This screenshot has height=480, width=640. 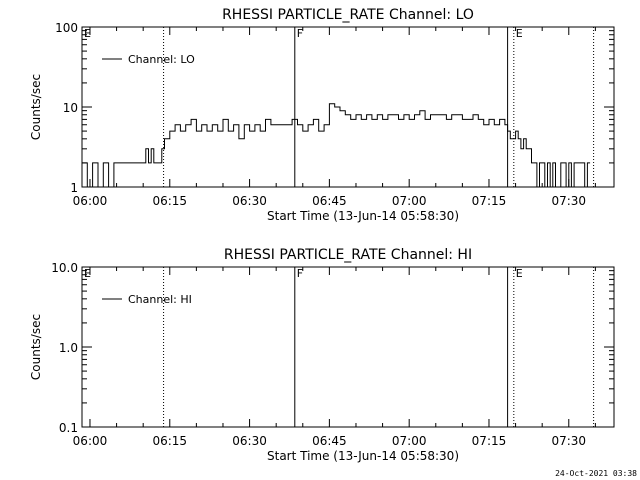 I want to click on legend-label: Channel: LO, so click(x=161, y=59).